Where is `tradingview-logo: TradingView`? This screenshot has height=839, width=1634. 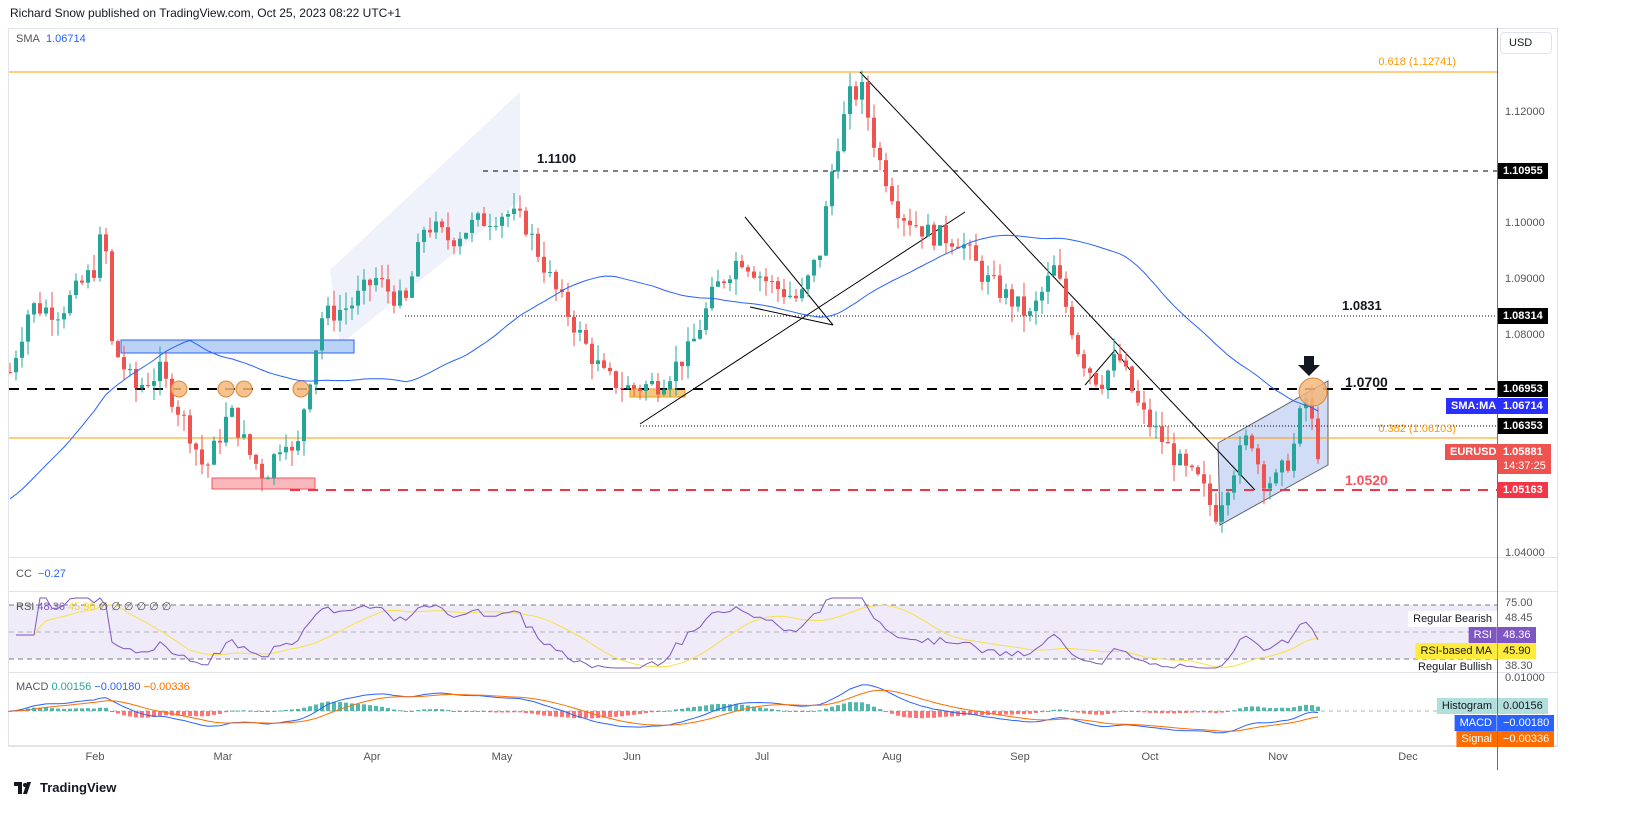
tradingview-logo: TradingView is located at coordinates (65, 787).